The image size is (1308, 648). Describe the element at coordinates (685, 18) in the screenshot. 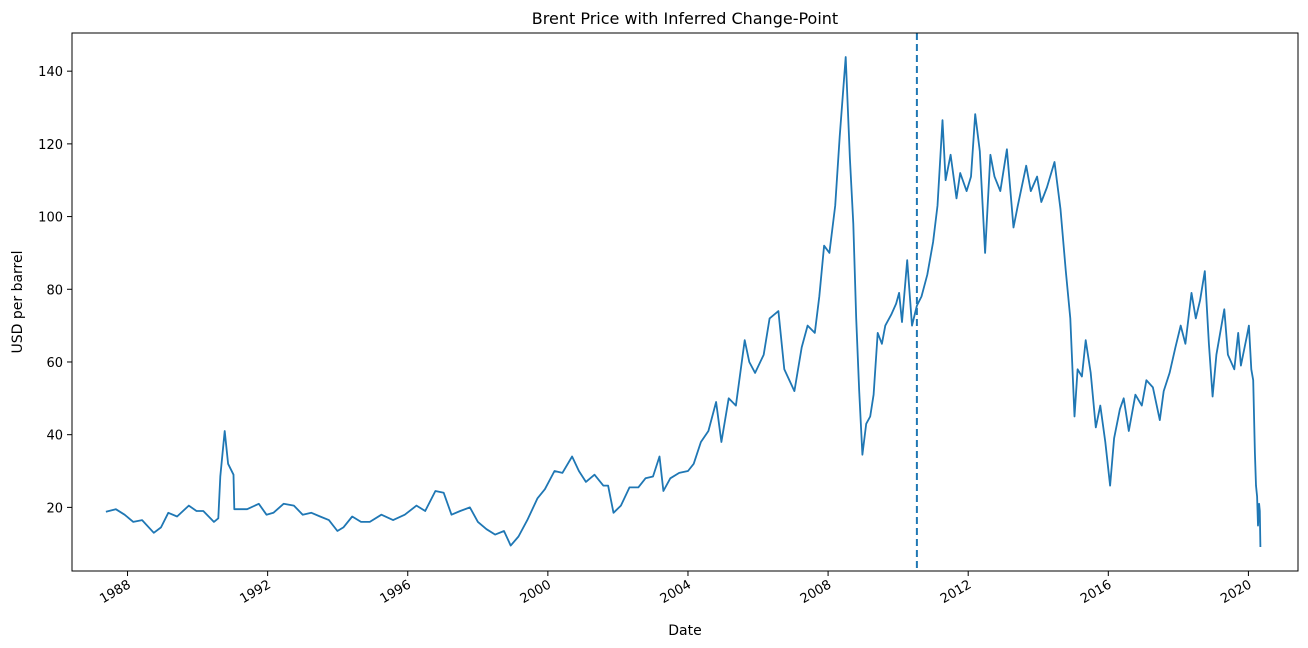

I see `chart-title: Brent Price with Inferred Change-Point` at that location.